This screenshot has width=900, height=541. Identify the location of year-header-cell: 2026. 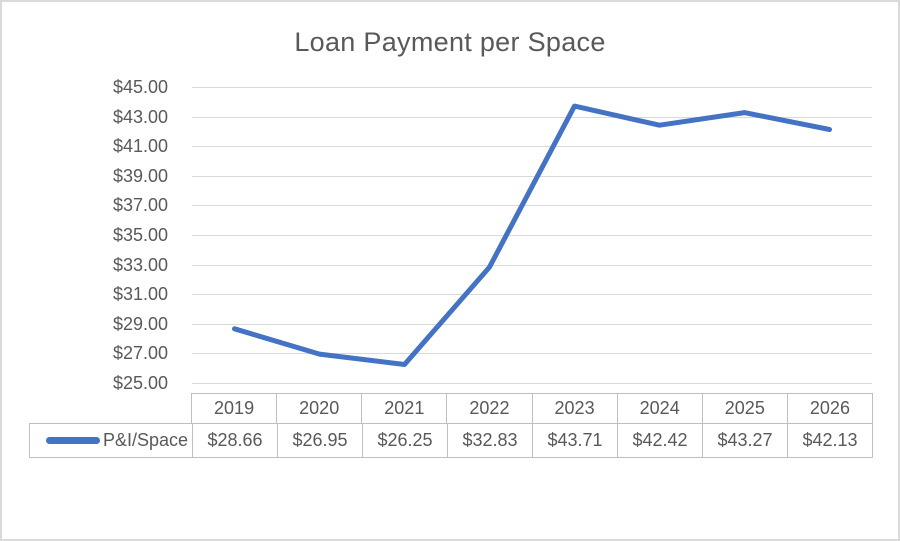
(829, 408).